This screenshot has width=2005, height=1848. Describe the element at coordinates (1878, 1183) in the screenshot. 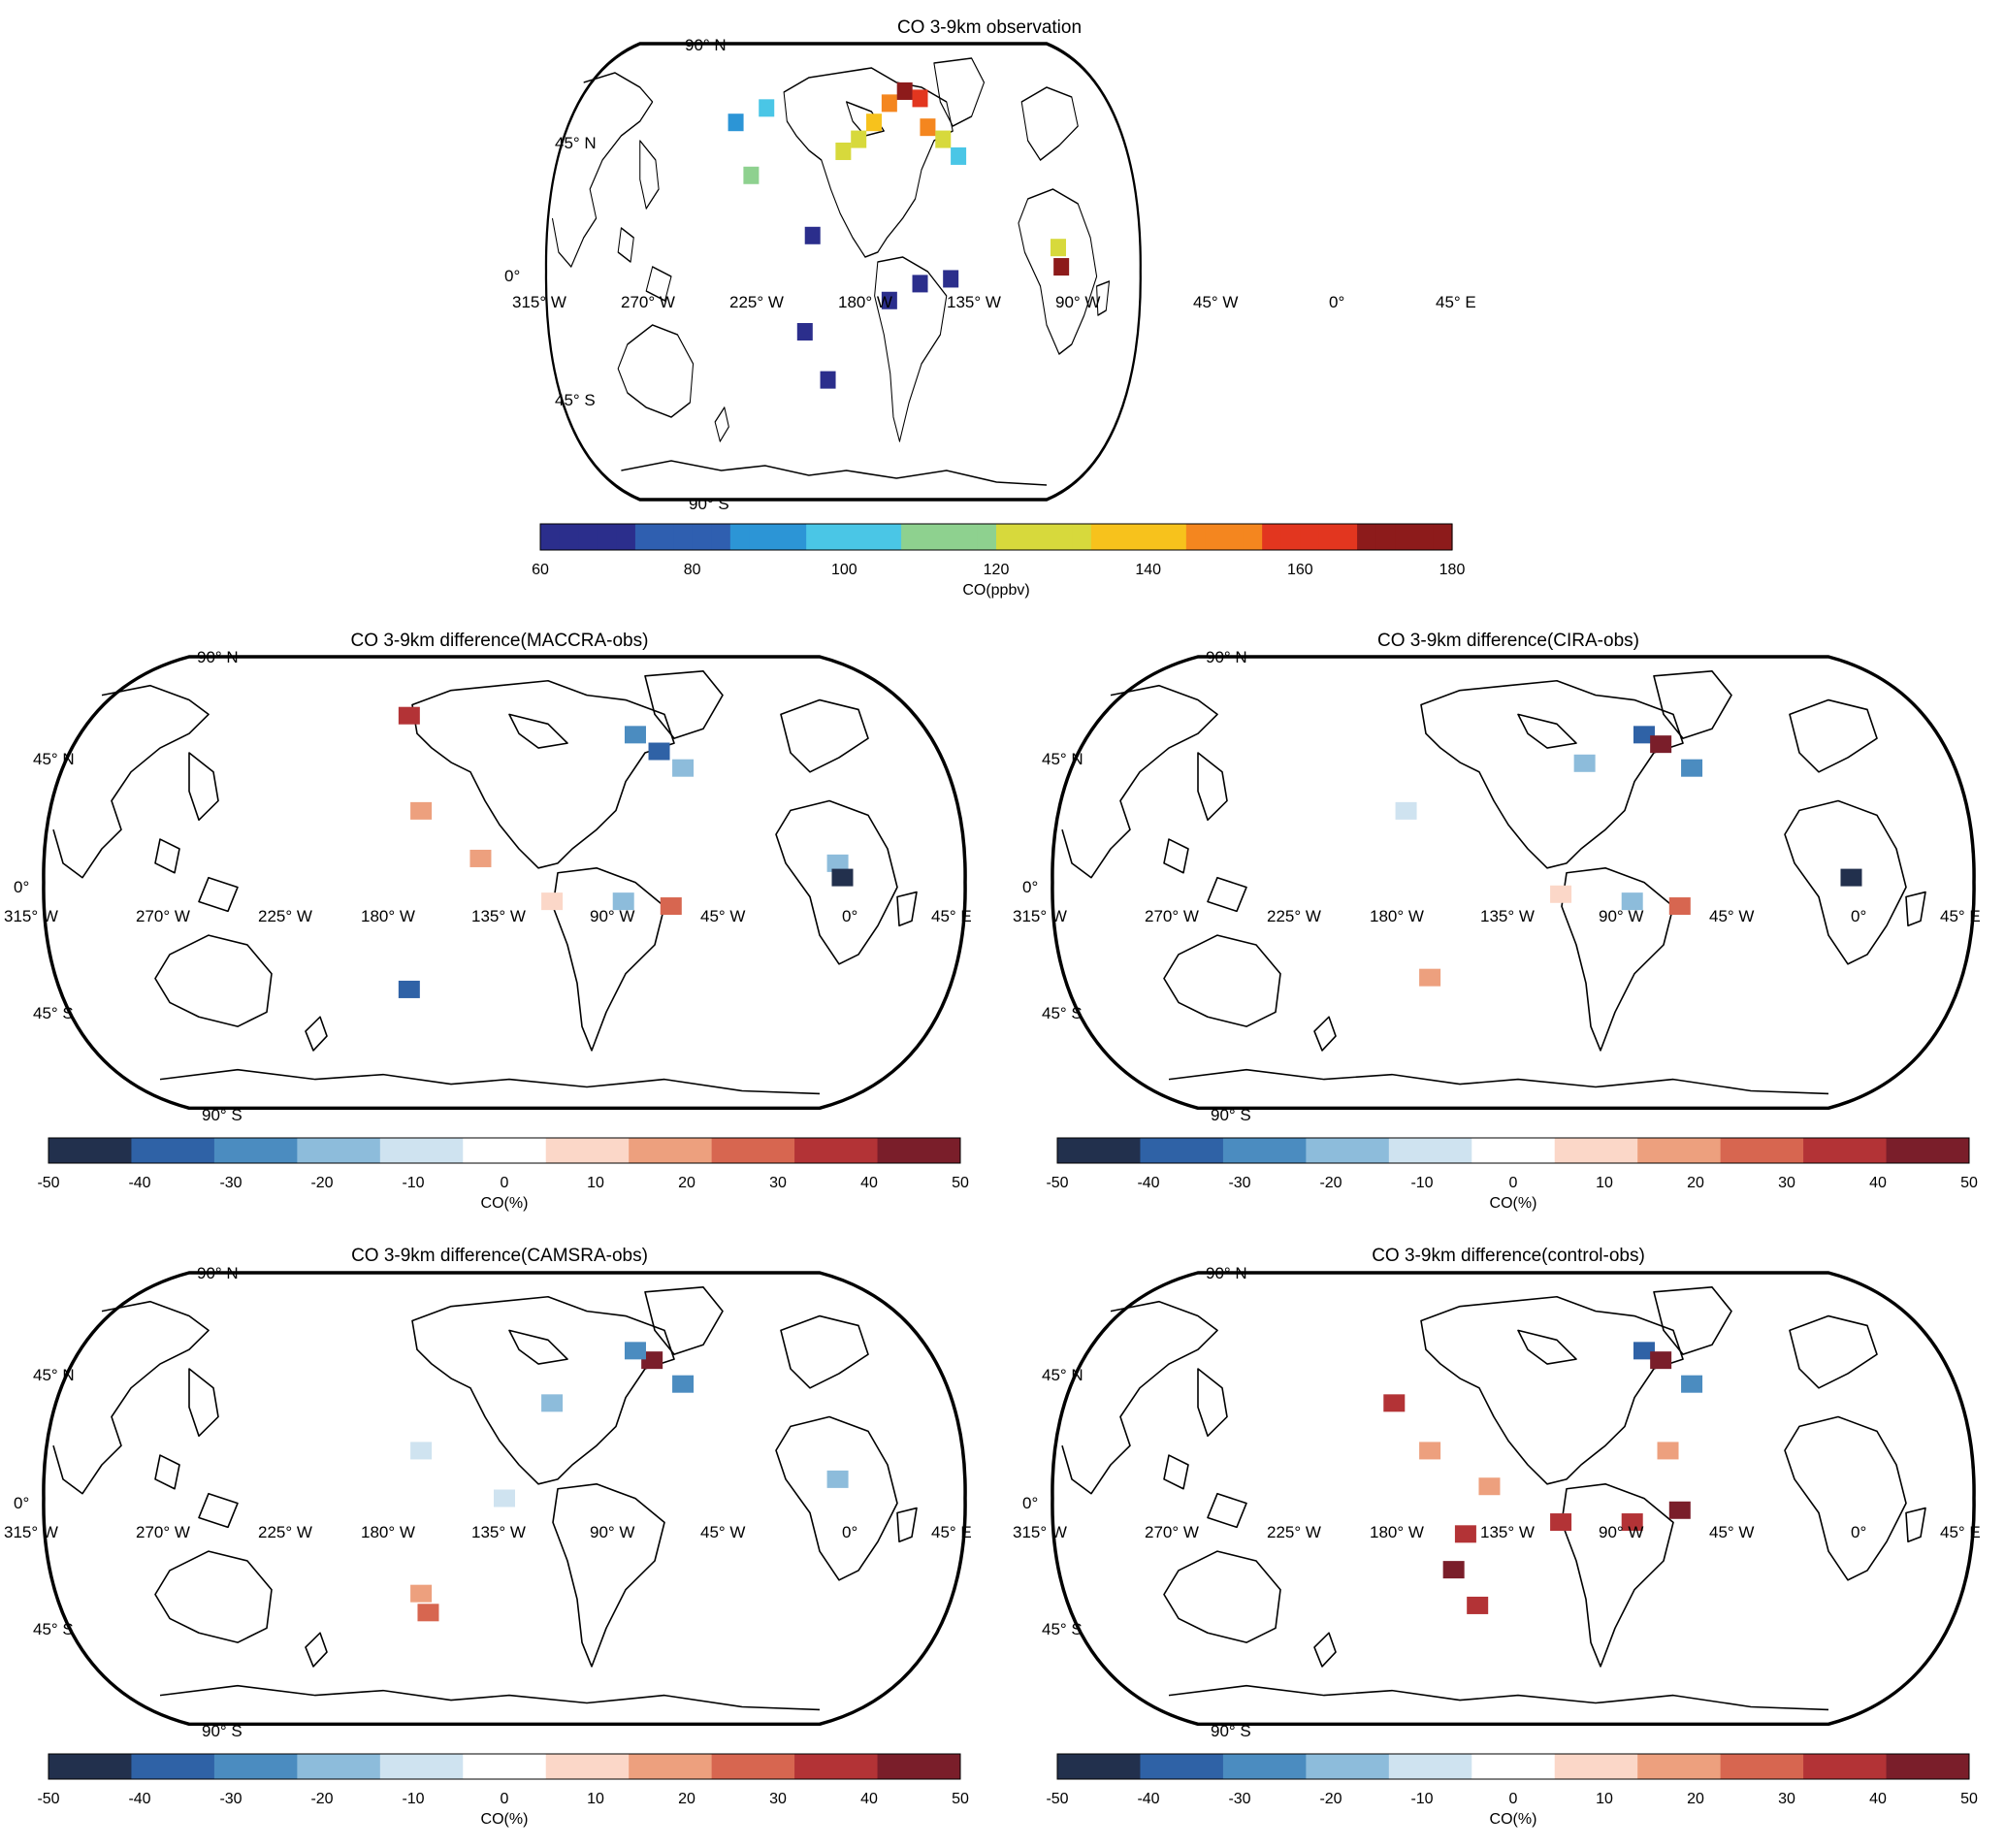

I see `colorbar-tick-label: 40` at that location.